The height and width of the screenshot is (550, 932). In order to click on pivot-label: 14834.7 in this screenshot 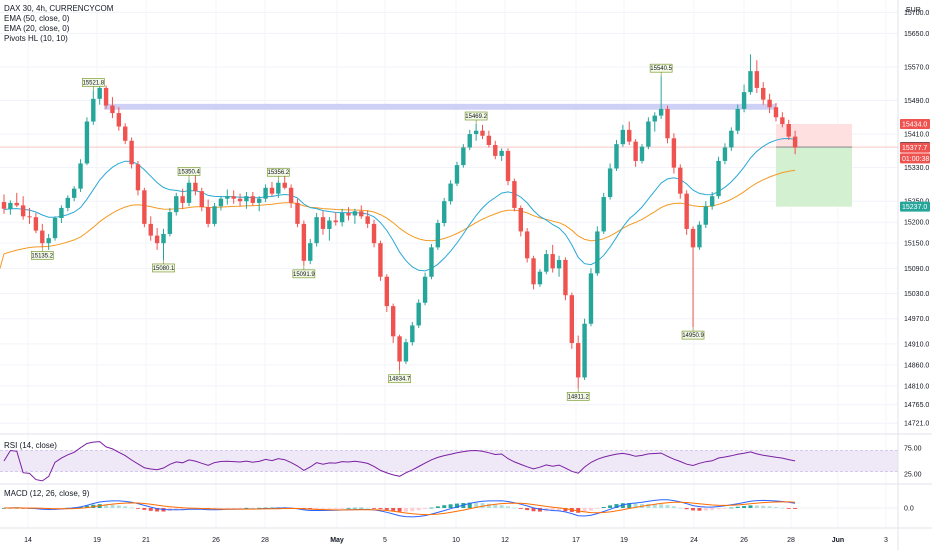, I will do `click(399, 377)`.